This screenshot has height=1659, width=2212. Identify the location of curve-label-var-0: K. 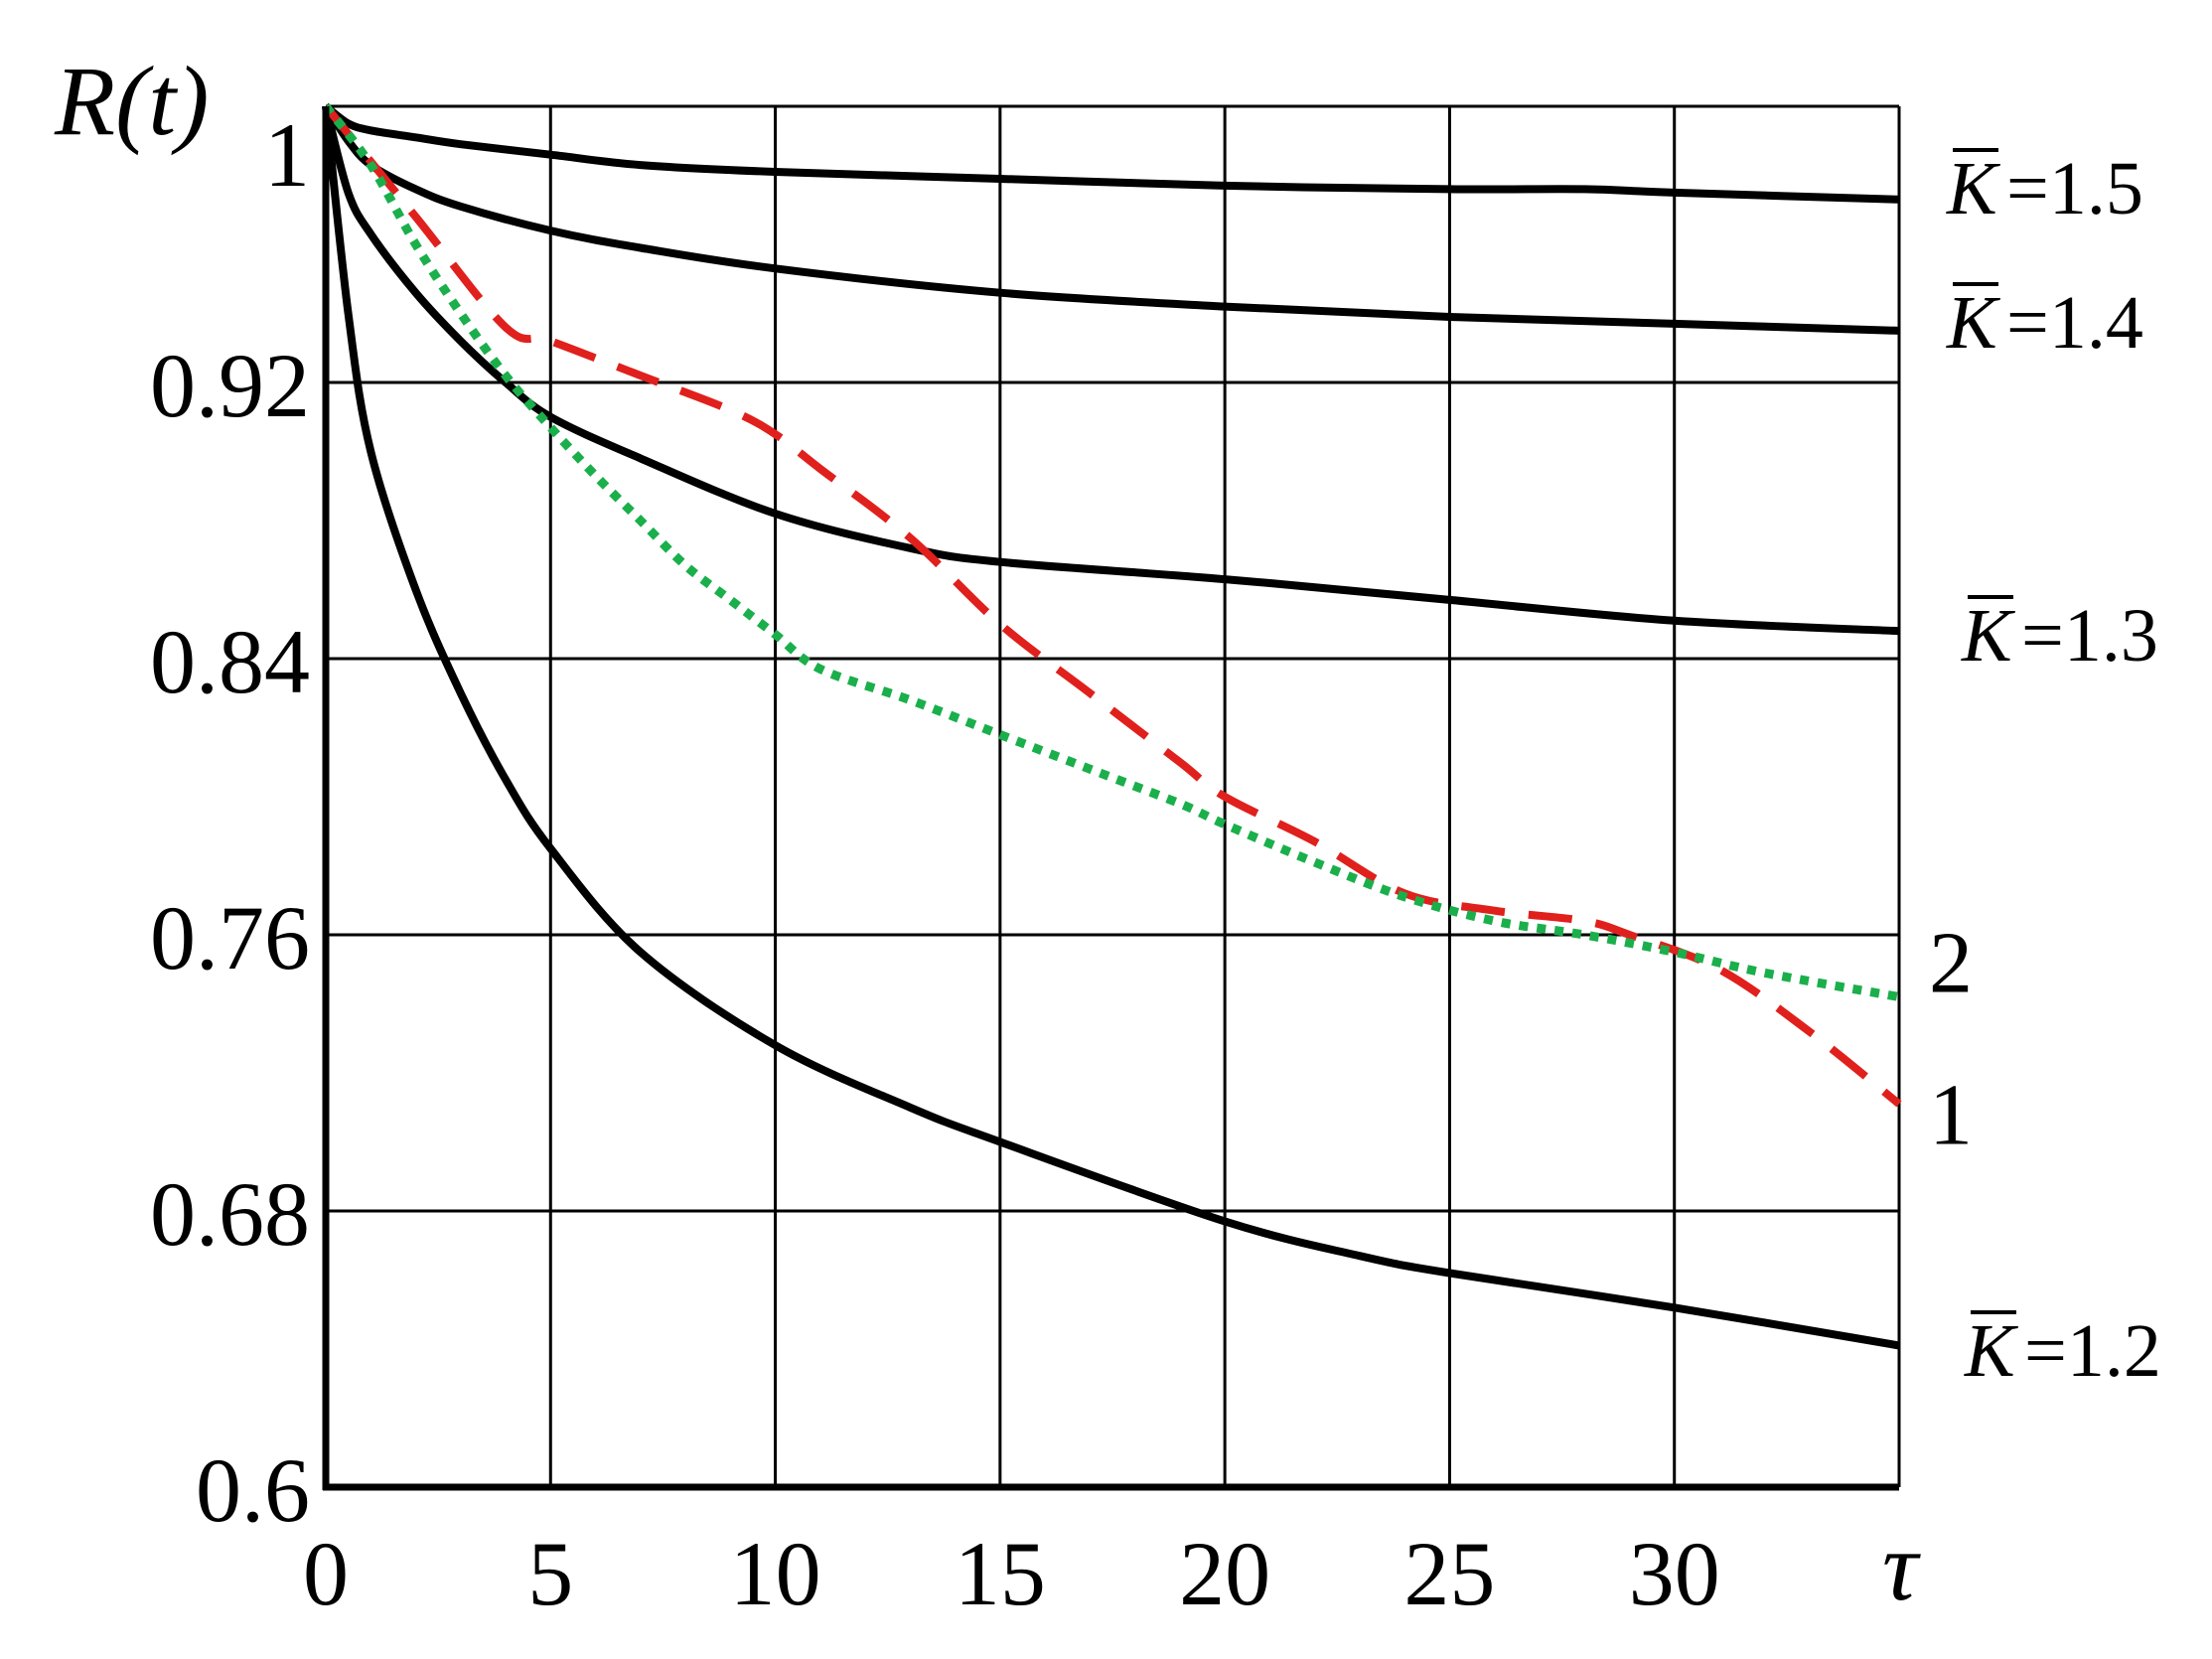
(1973, 189).